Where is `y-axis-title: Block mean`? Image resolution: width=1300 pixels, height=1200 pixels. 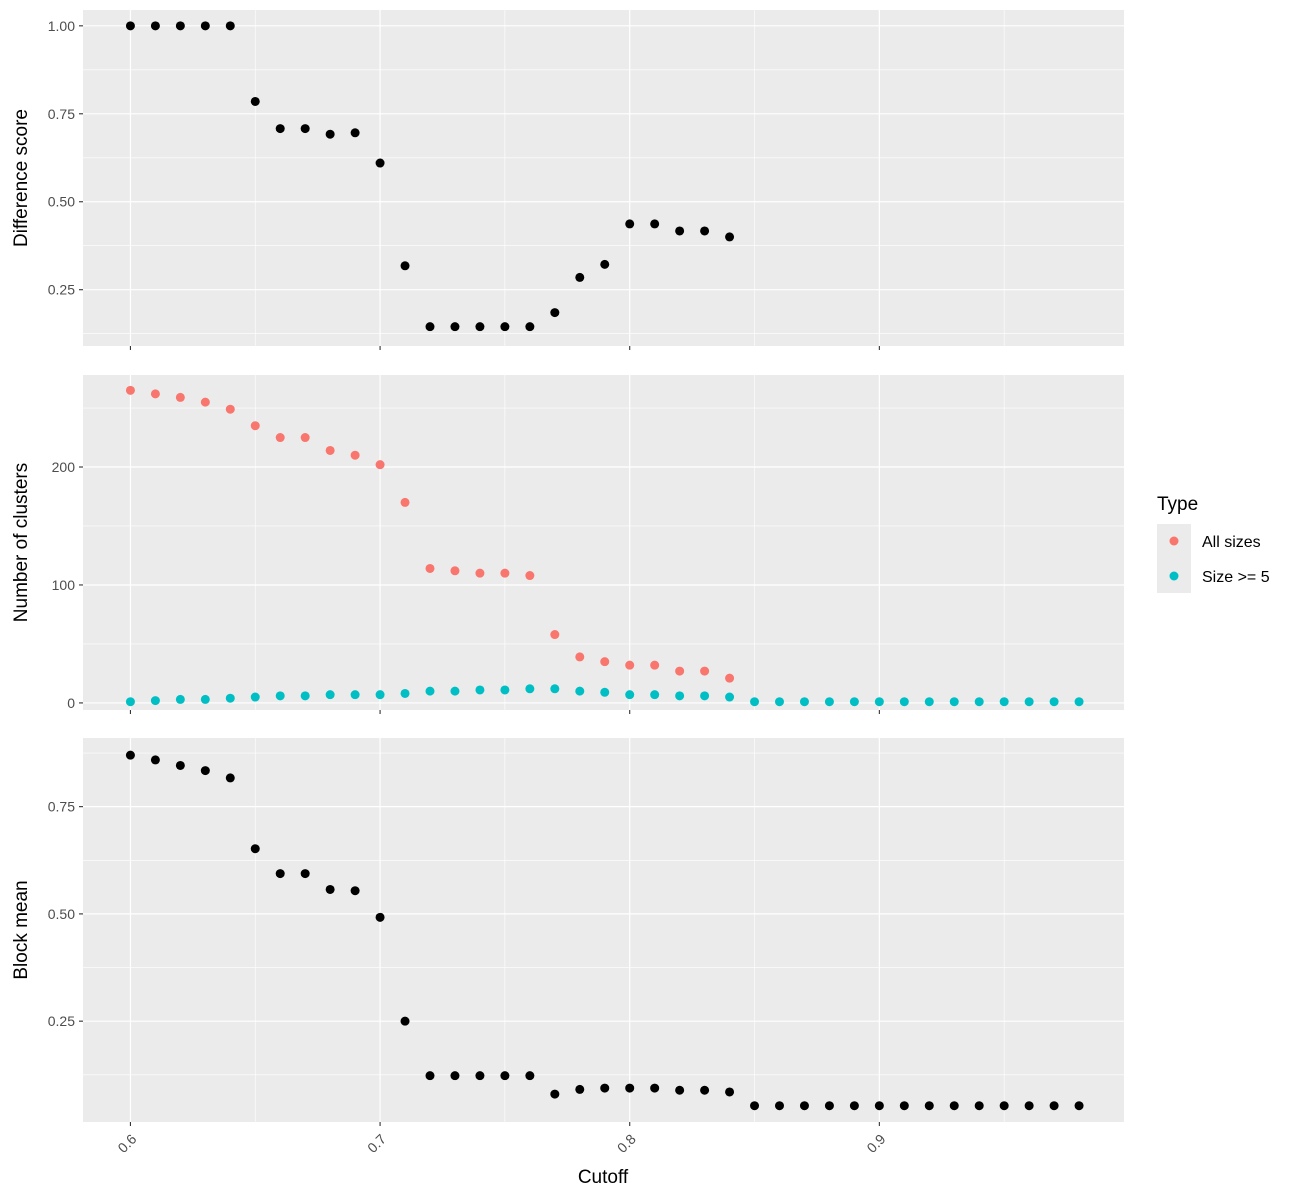 y-axis-title: Block mean is located at coordinates (21, 929).